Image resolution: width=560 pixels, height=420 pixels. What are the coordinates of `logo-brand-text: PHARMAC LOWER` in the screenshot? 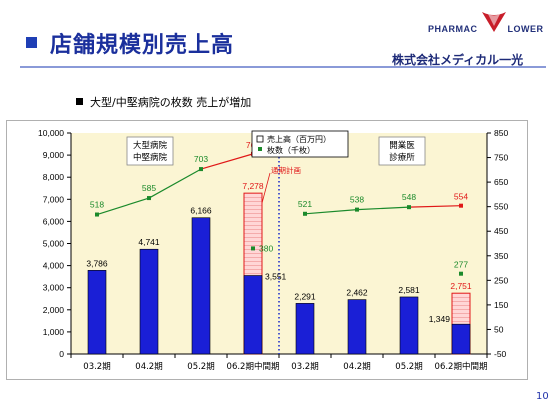 It's located at (486, 29).